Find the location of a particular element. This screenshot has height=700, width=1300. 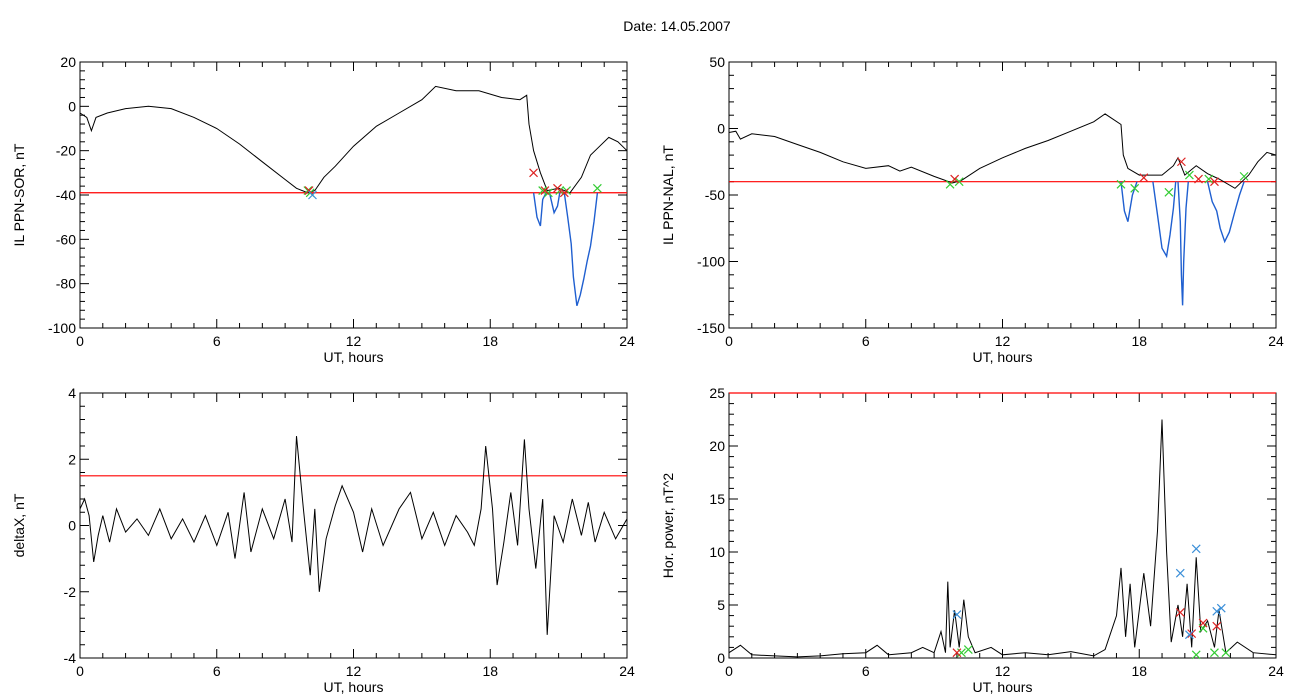

y-tick-label: -60 is located at coordinates (66, 239).